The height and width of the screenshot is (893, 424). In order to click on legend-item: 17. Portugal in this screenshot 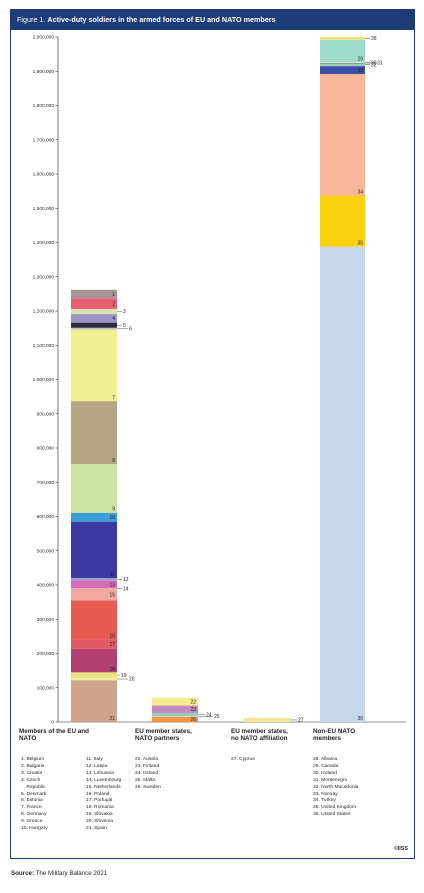, I will do `click(99, 801)`.